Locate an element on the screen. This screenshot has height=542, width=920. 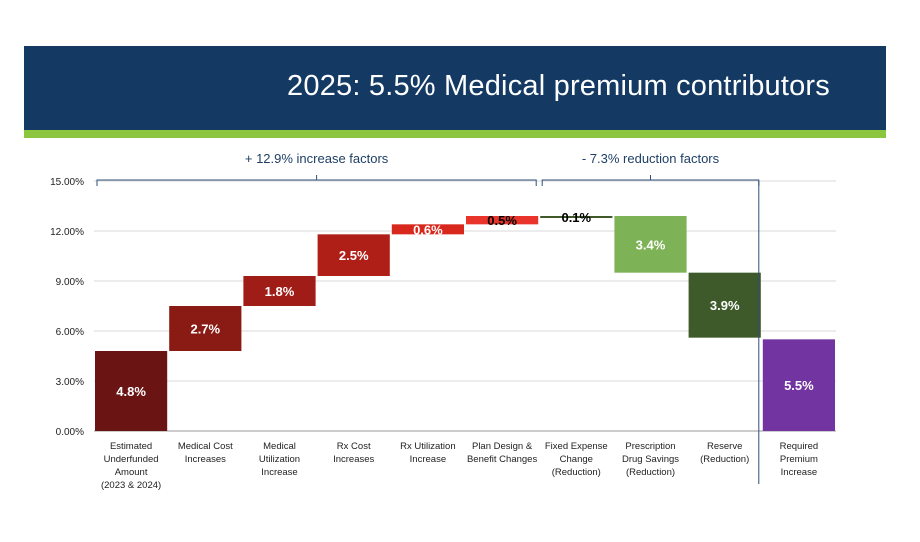
x-category-label: Estimated Underfunded Amount (2023 & 2024) is located at coordinates (131, 466).